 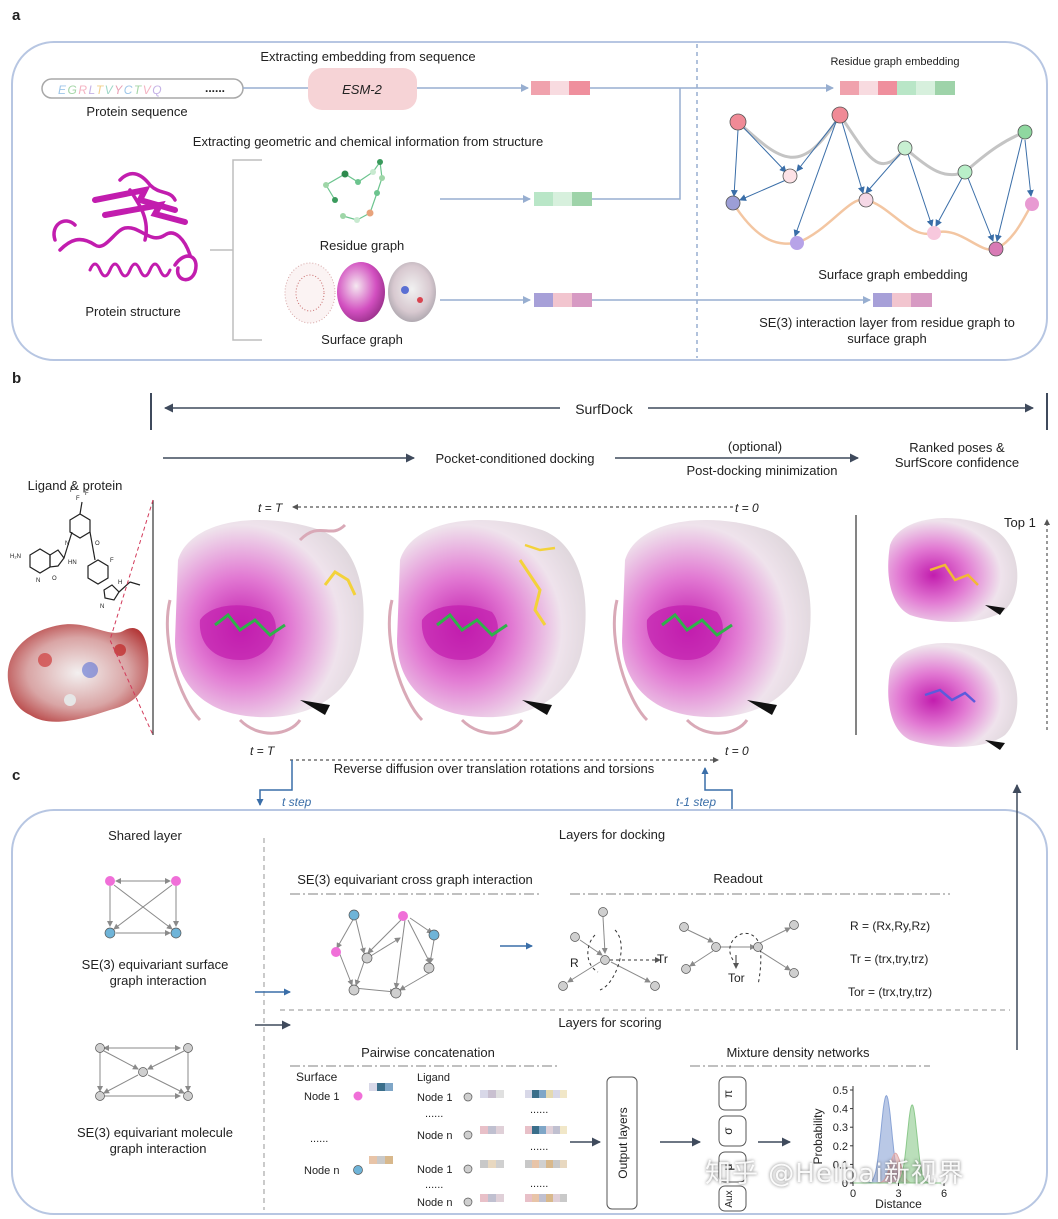 What do you see at coordinates (902, 300) in the screenshot?
I see `surface-output-vector` at bounding box center [902, 300].